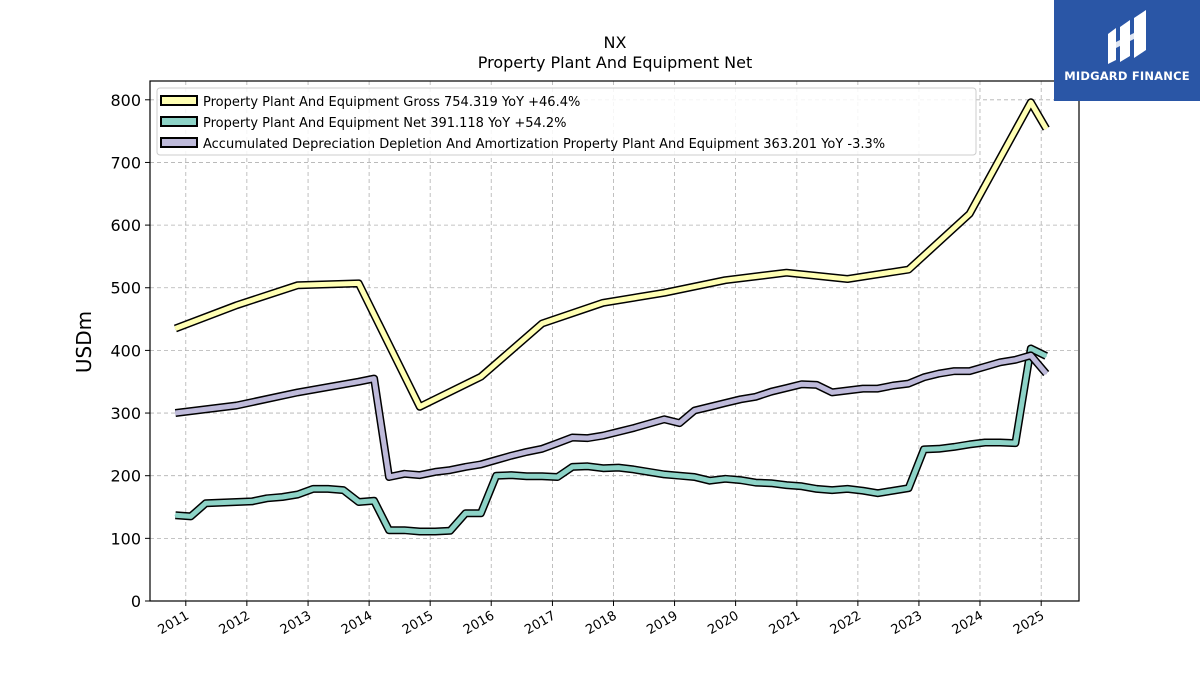 Image resolution: width=1200 pixels, height=675 pixels. What do you see at coordinates (1029, 623) in the screenshot?
I see `x-tick-label: 2025` at bounding box center [1029, 623].